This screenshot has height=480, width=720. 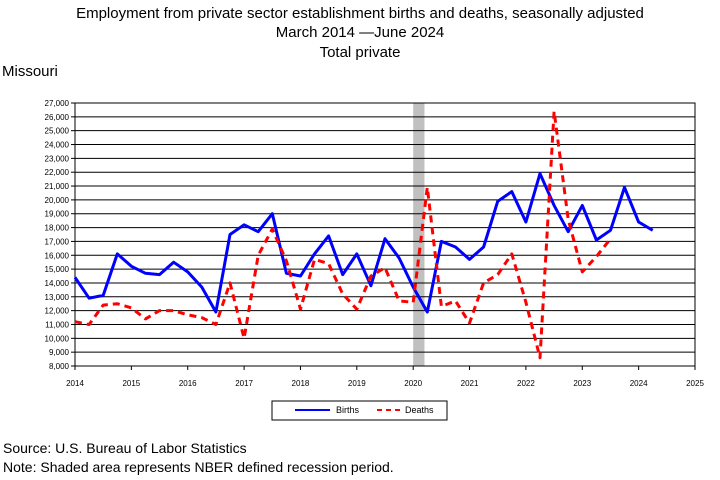 I want to click on x-tick-label: 2023, so click(x=582, y=383).